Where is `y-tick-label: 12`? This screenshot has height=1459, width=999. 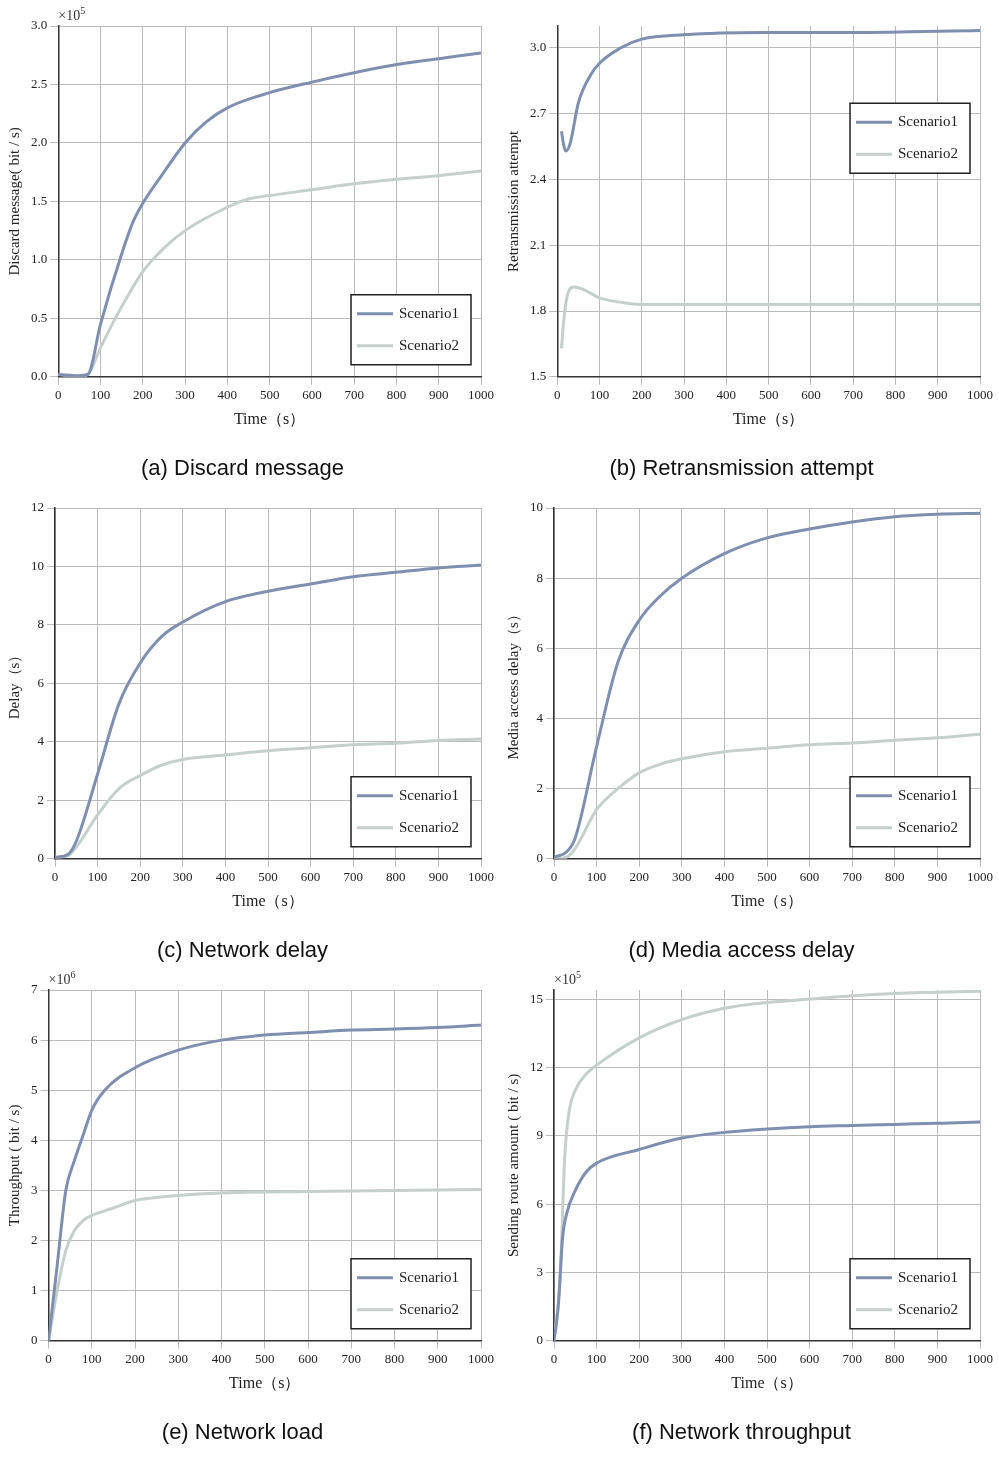 y-tick-label: 12 is located at coordinates (536, 1066).